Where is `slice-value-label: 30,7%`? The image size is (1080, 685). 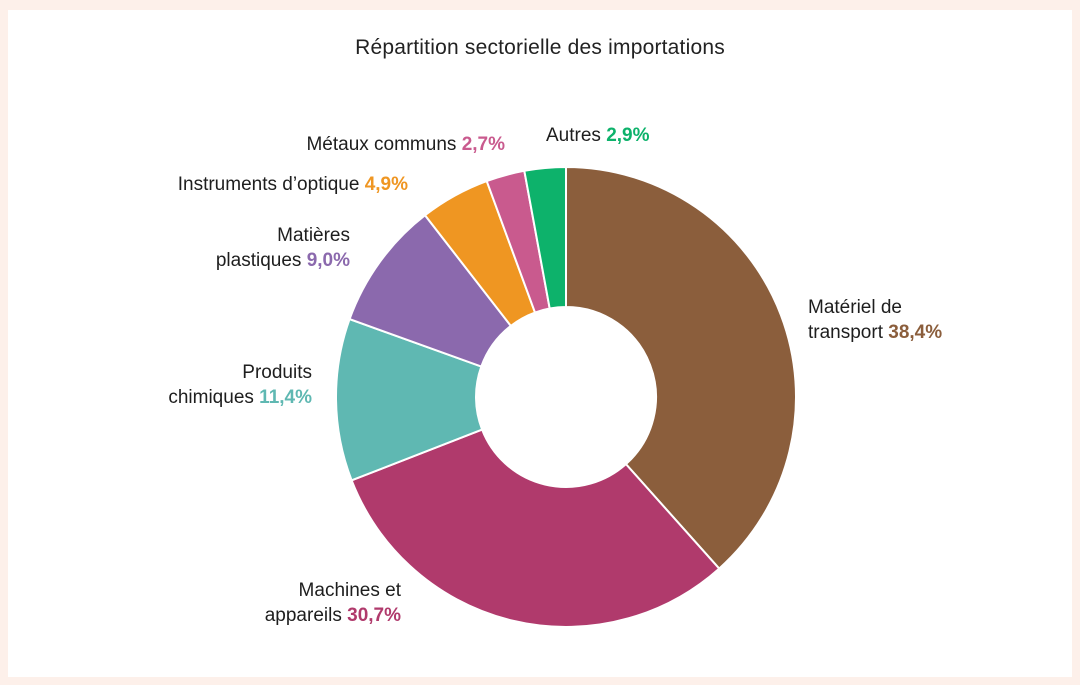 slice-value-label: 30,7% is located at coordinates (374, 615).